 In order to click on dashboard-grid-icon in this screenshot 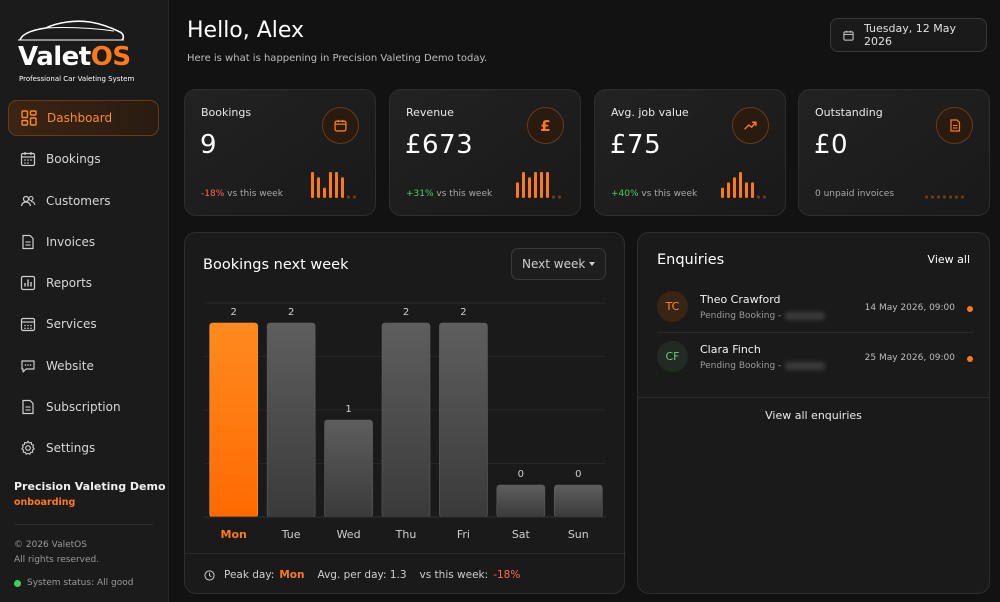, I will do `click(29, 118)`.